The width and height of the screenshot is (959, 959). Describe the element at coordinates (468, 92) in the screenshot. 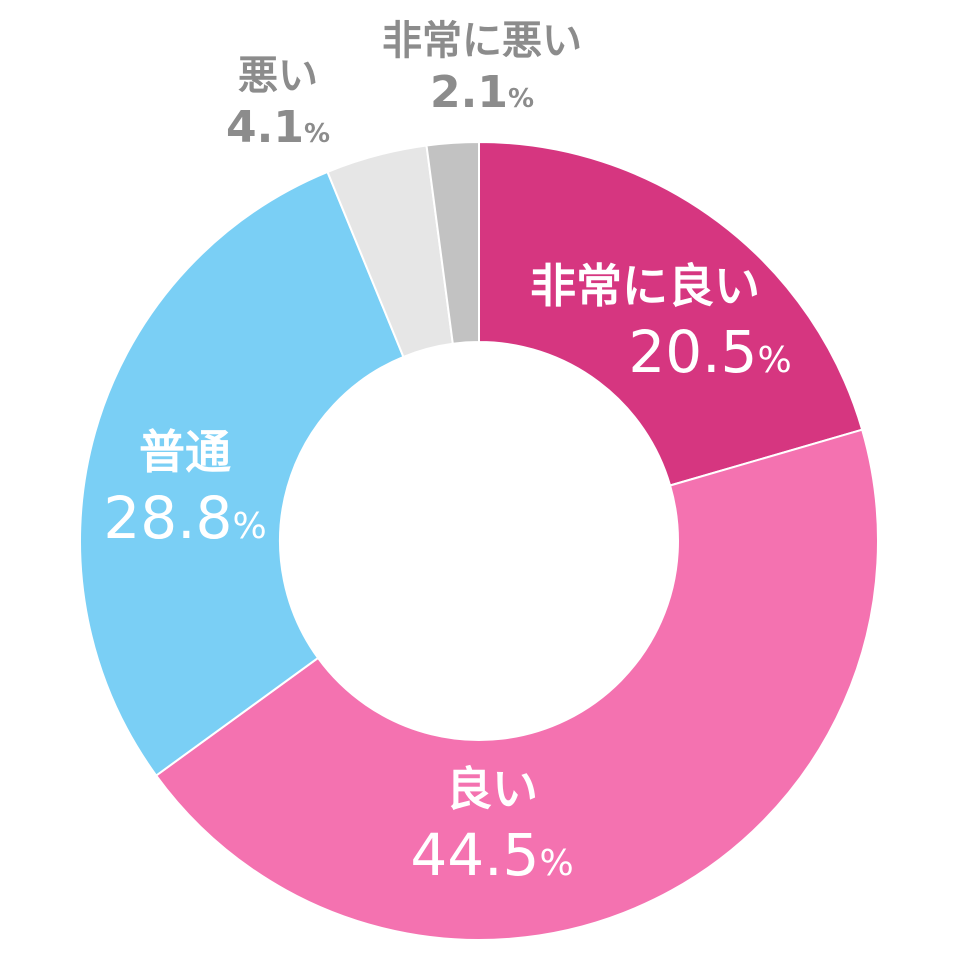

I see `value-label: 2.1` at that location.